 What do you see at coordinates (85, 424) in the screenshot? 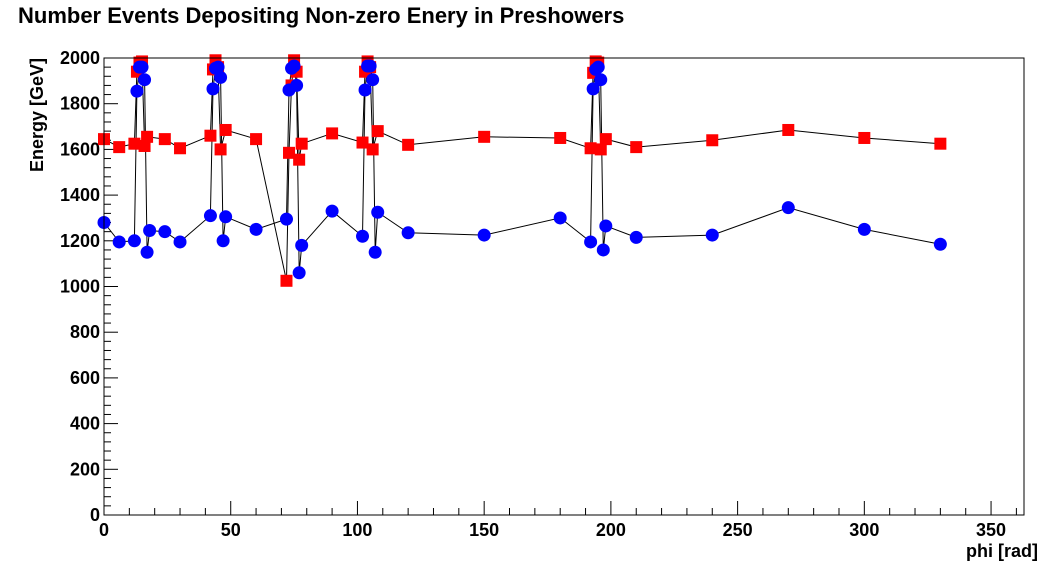
I see `y-tick-label: 400` at bounding box center [85, 424].